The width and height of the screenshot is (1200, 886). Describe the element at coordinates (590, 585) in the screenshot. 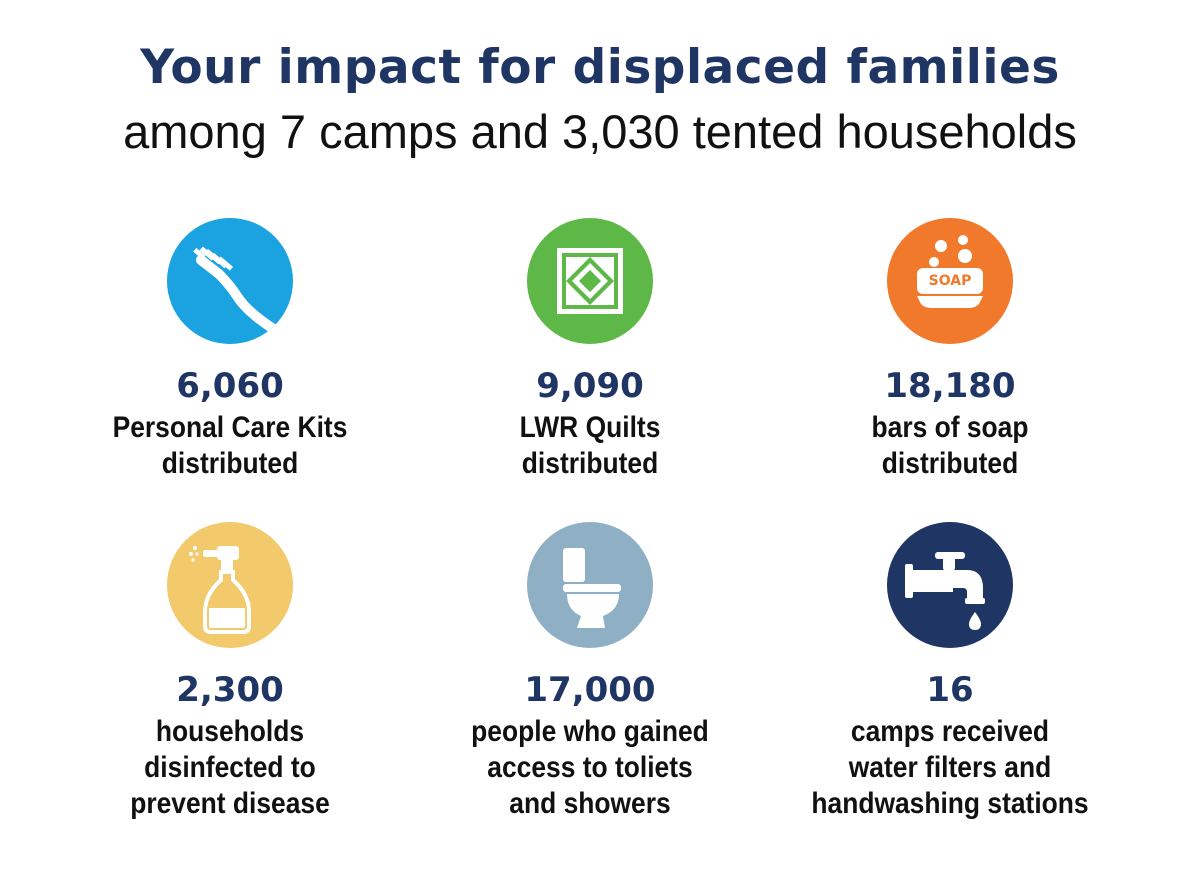

I see `toilet-icon` at that location.